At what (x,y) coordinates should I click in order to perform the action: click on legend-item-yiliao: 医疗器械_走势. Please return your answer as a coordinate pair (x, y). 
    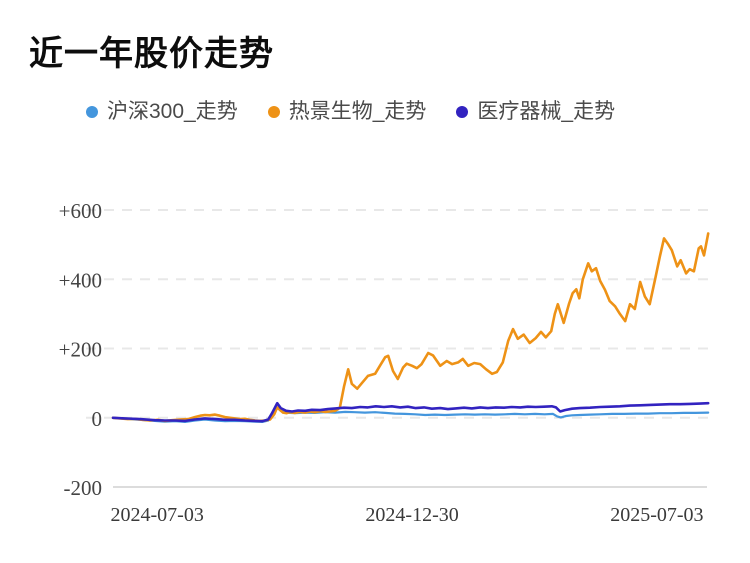
    Looking at the image, I should click on (535, 111).